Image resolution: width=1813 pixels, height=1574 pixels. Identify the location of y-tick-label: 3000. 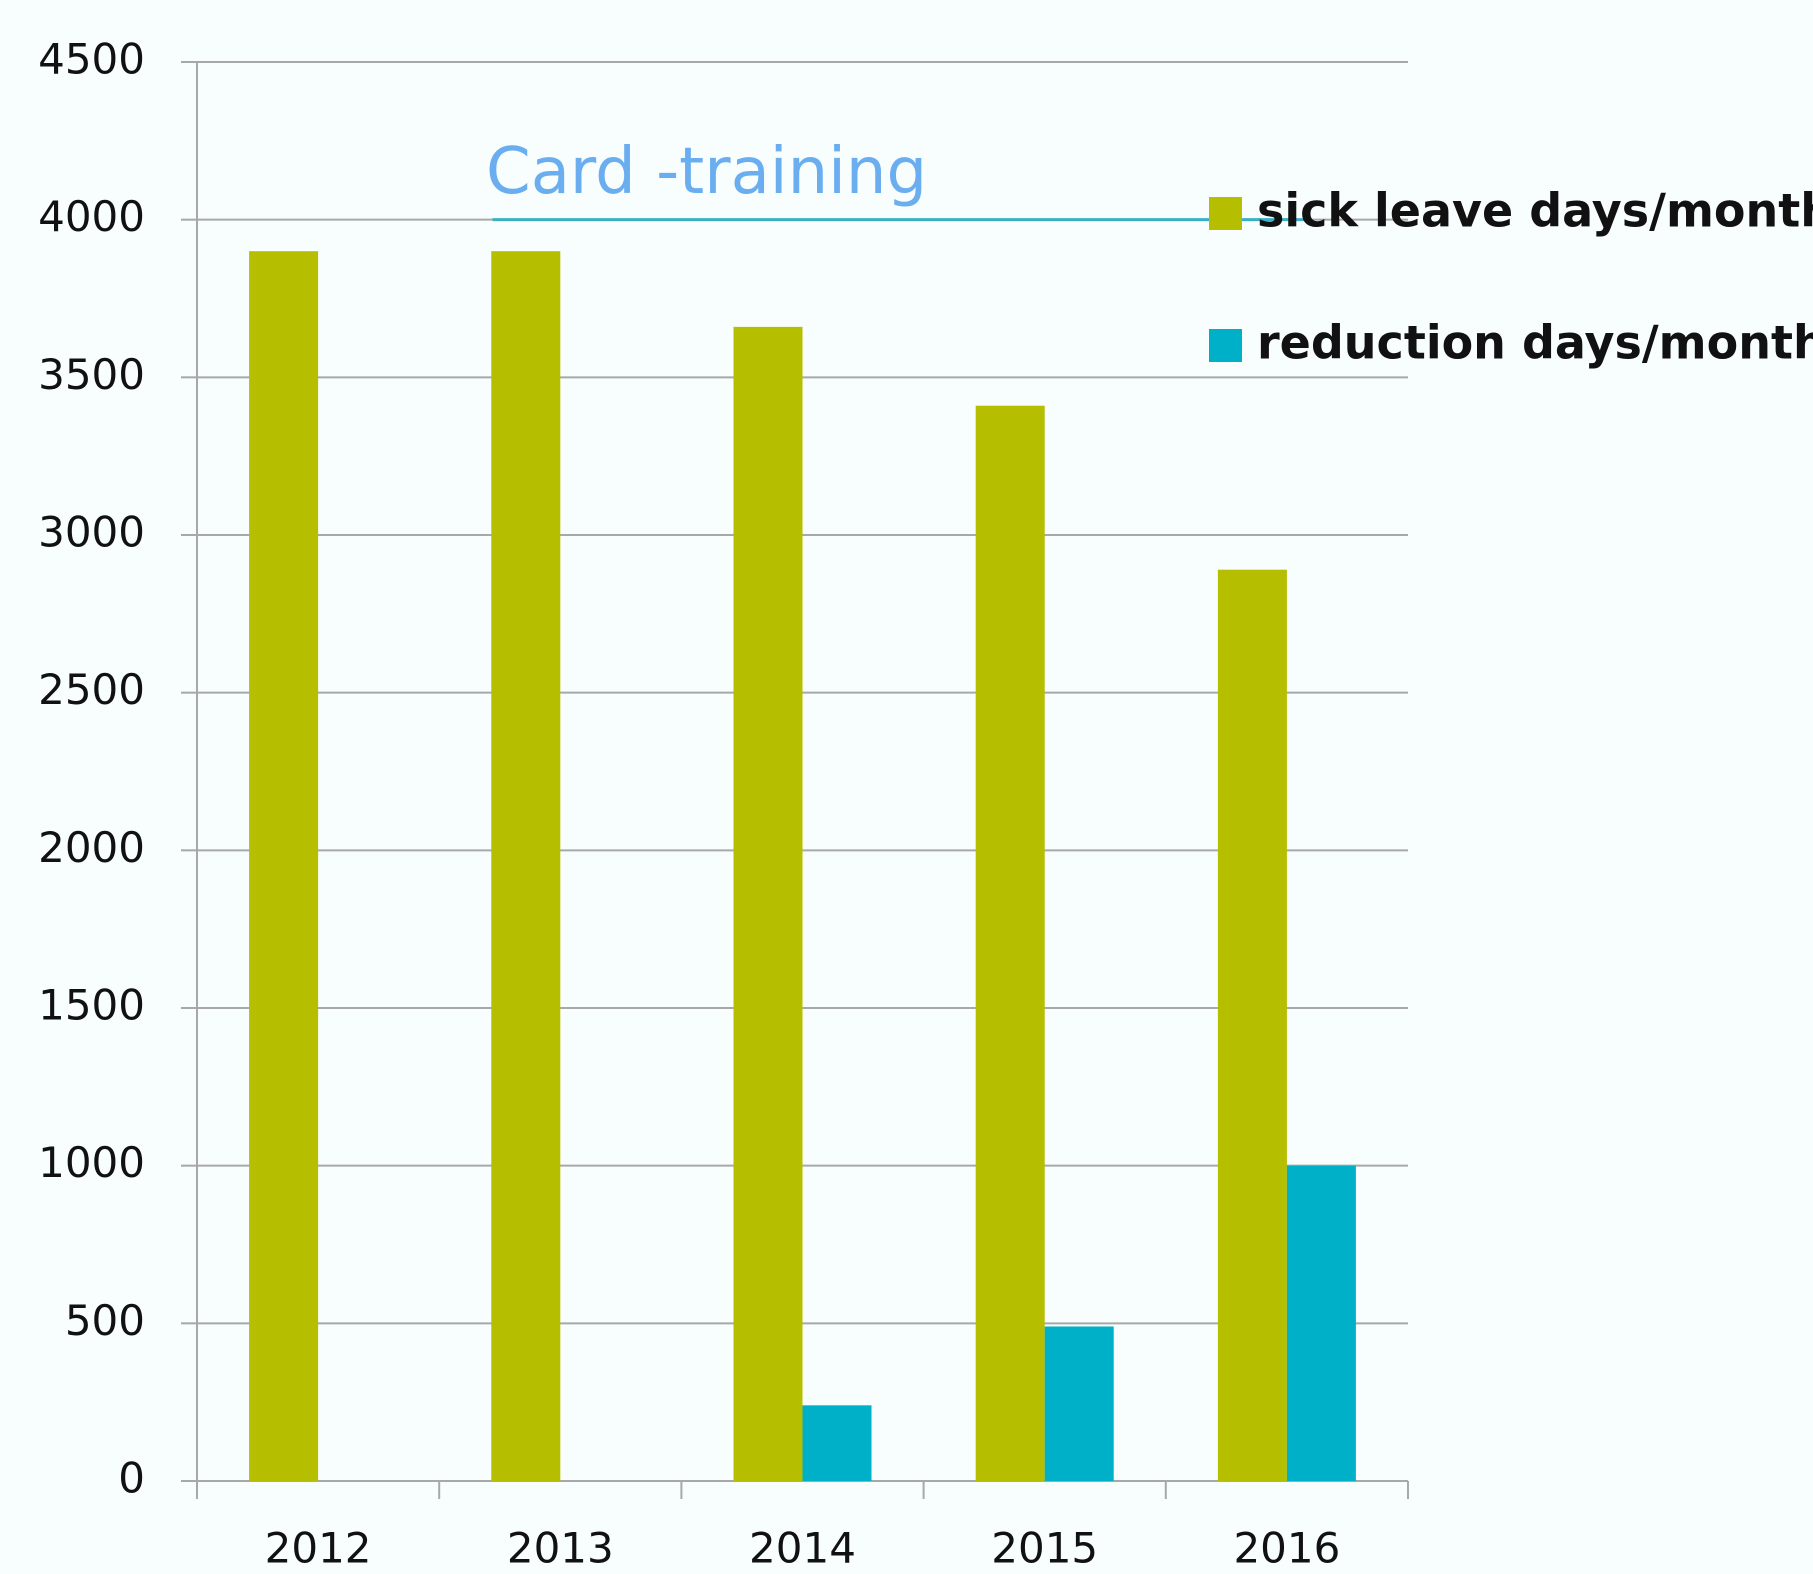
(91, 532).